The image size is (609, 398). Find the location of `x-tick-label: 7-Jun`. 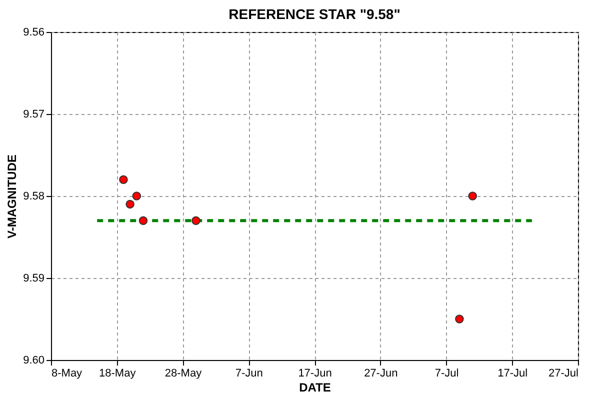

x-tick-label: 7-Jun is located at coordinates (249, 374).